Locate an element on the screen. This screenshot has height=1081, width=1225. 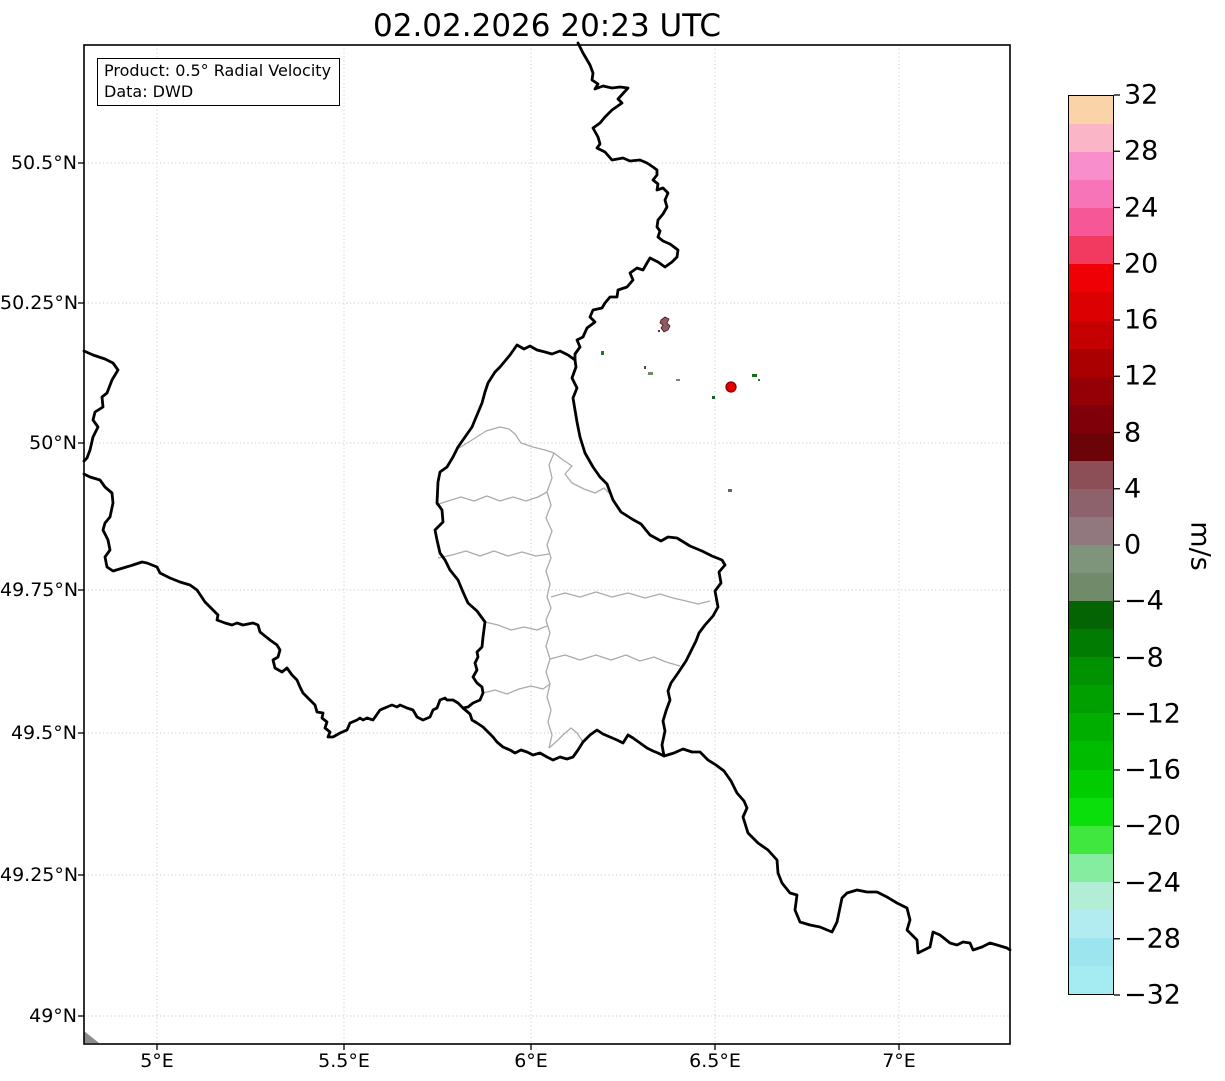
x-tick-label: 5.5°E is located at coordinates (344, 1061).